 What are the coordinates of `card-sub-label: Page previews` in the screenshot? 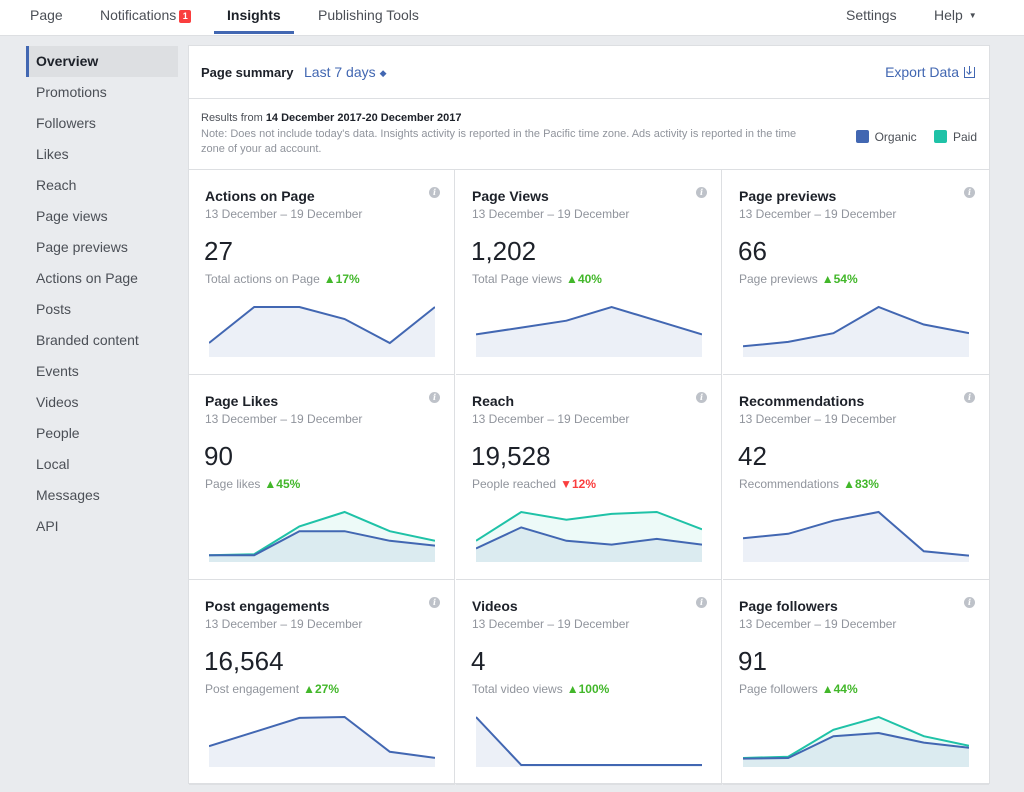 It's located at (778, 279).